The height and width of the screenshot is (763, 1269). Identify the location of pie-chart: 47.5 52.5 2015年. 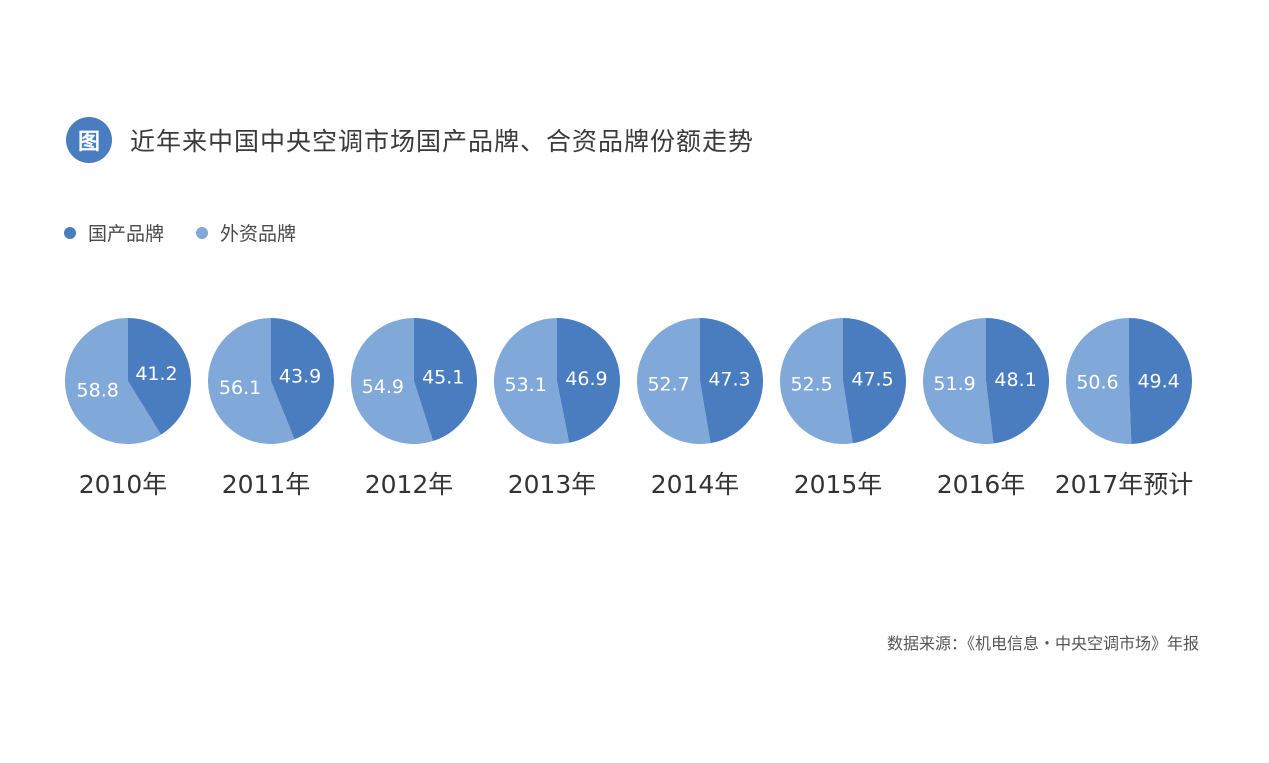
(843, 408).